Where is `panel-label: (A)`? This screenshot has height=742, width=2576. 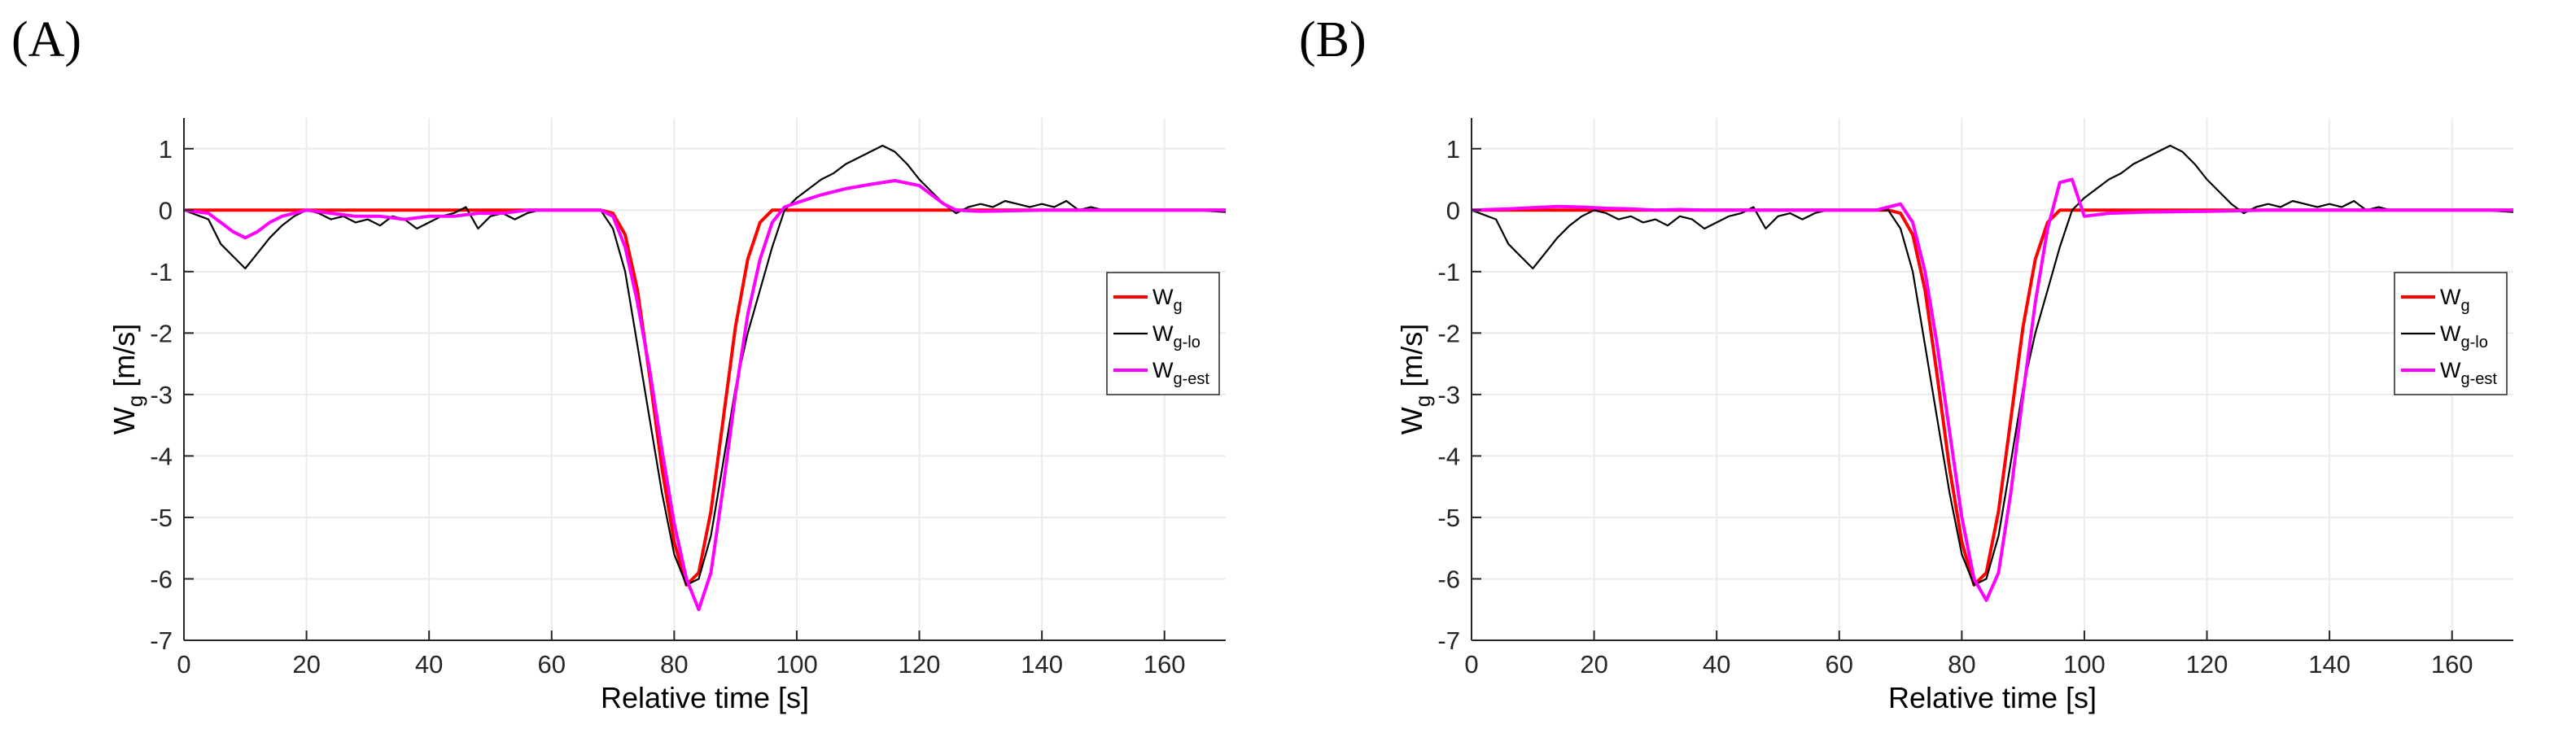 panel-label: (A) is located at coordinates (46, 40).